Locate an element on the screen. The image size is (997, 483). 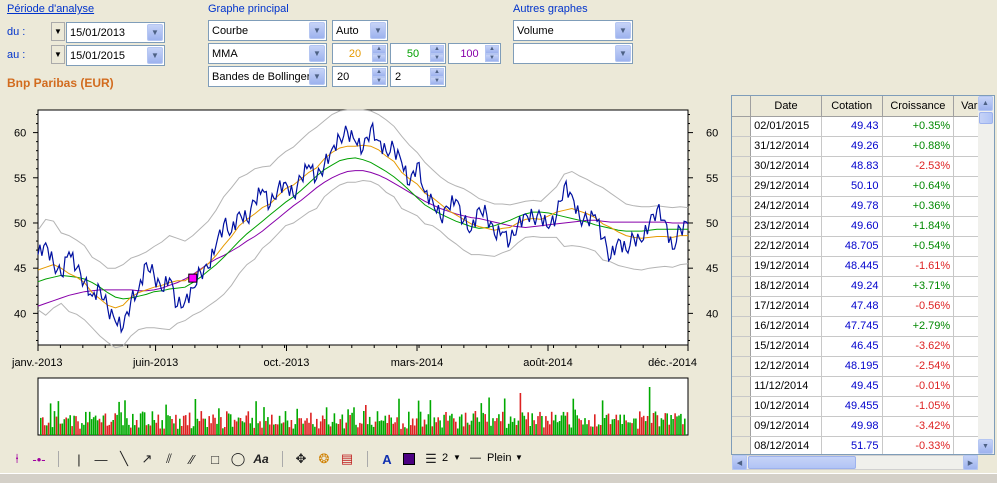
line-style-icon: — is located at coordinates (475, 458).